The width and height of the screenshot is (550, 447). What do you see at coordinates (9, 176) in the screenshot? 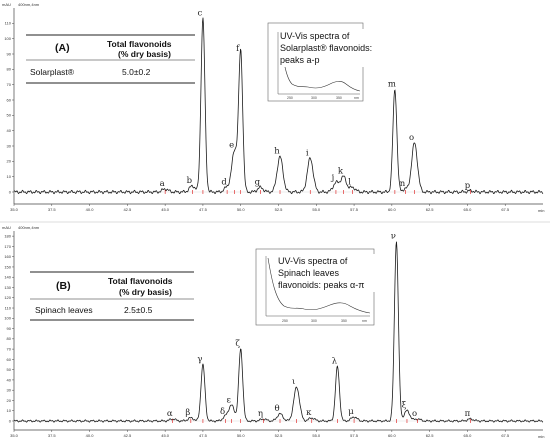
I see `panel-a-y-tick-label: 10` at bounding box center [9, 176].